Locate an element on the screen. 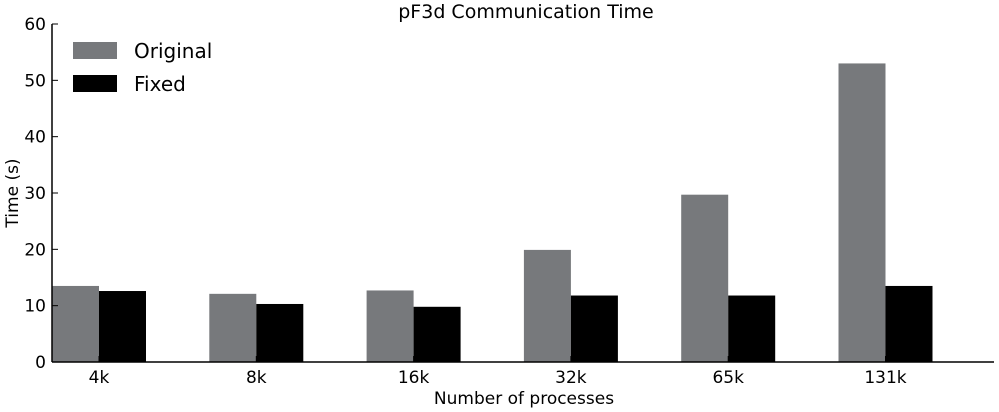 The height and width of the screenshot is (412, 999). x-axis-label: Number of processes is located at coordinates (524, 399).